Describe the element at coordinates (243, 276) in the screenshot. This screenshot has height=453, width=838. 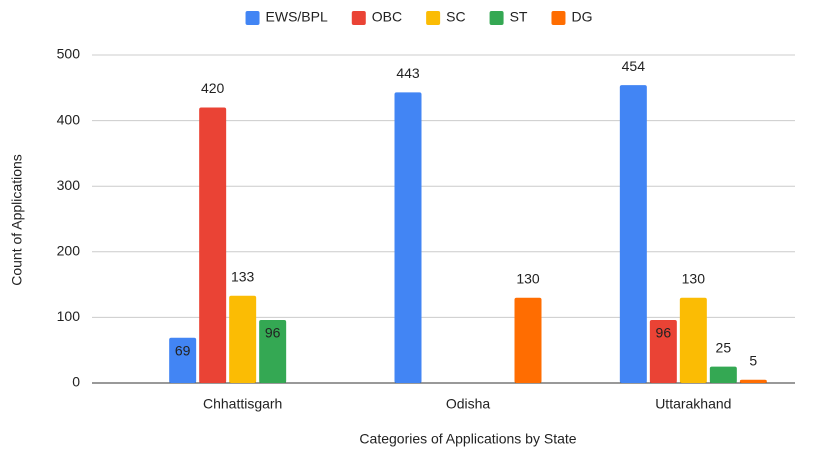
I see `data-label: 133` at that location.